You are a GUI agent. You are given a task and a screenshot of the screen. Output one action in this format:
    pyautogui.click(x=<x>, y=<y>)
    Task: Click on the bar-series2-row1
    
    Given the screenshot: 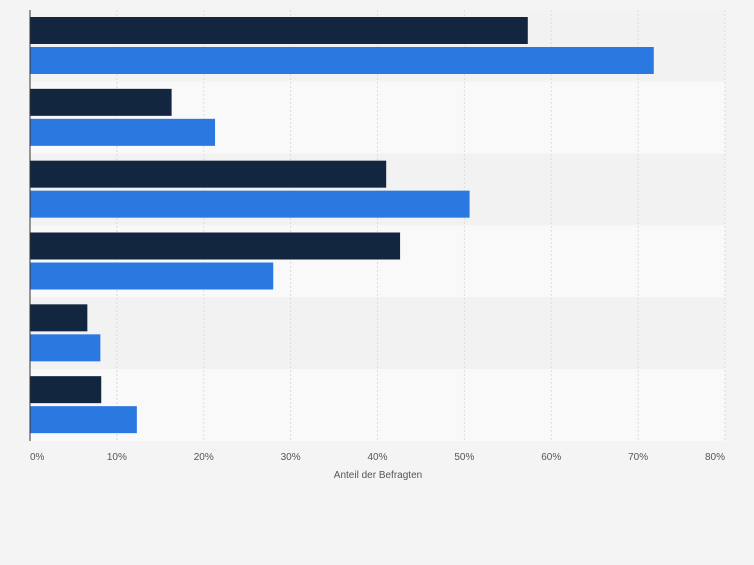 What is the action you would take?
    pyautogui.click(x=342, y=60)
    